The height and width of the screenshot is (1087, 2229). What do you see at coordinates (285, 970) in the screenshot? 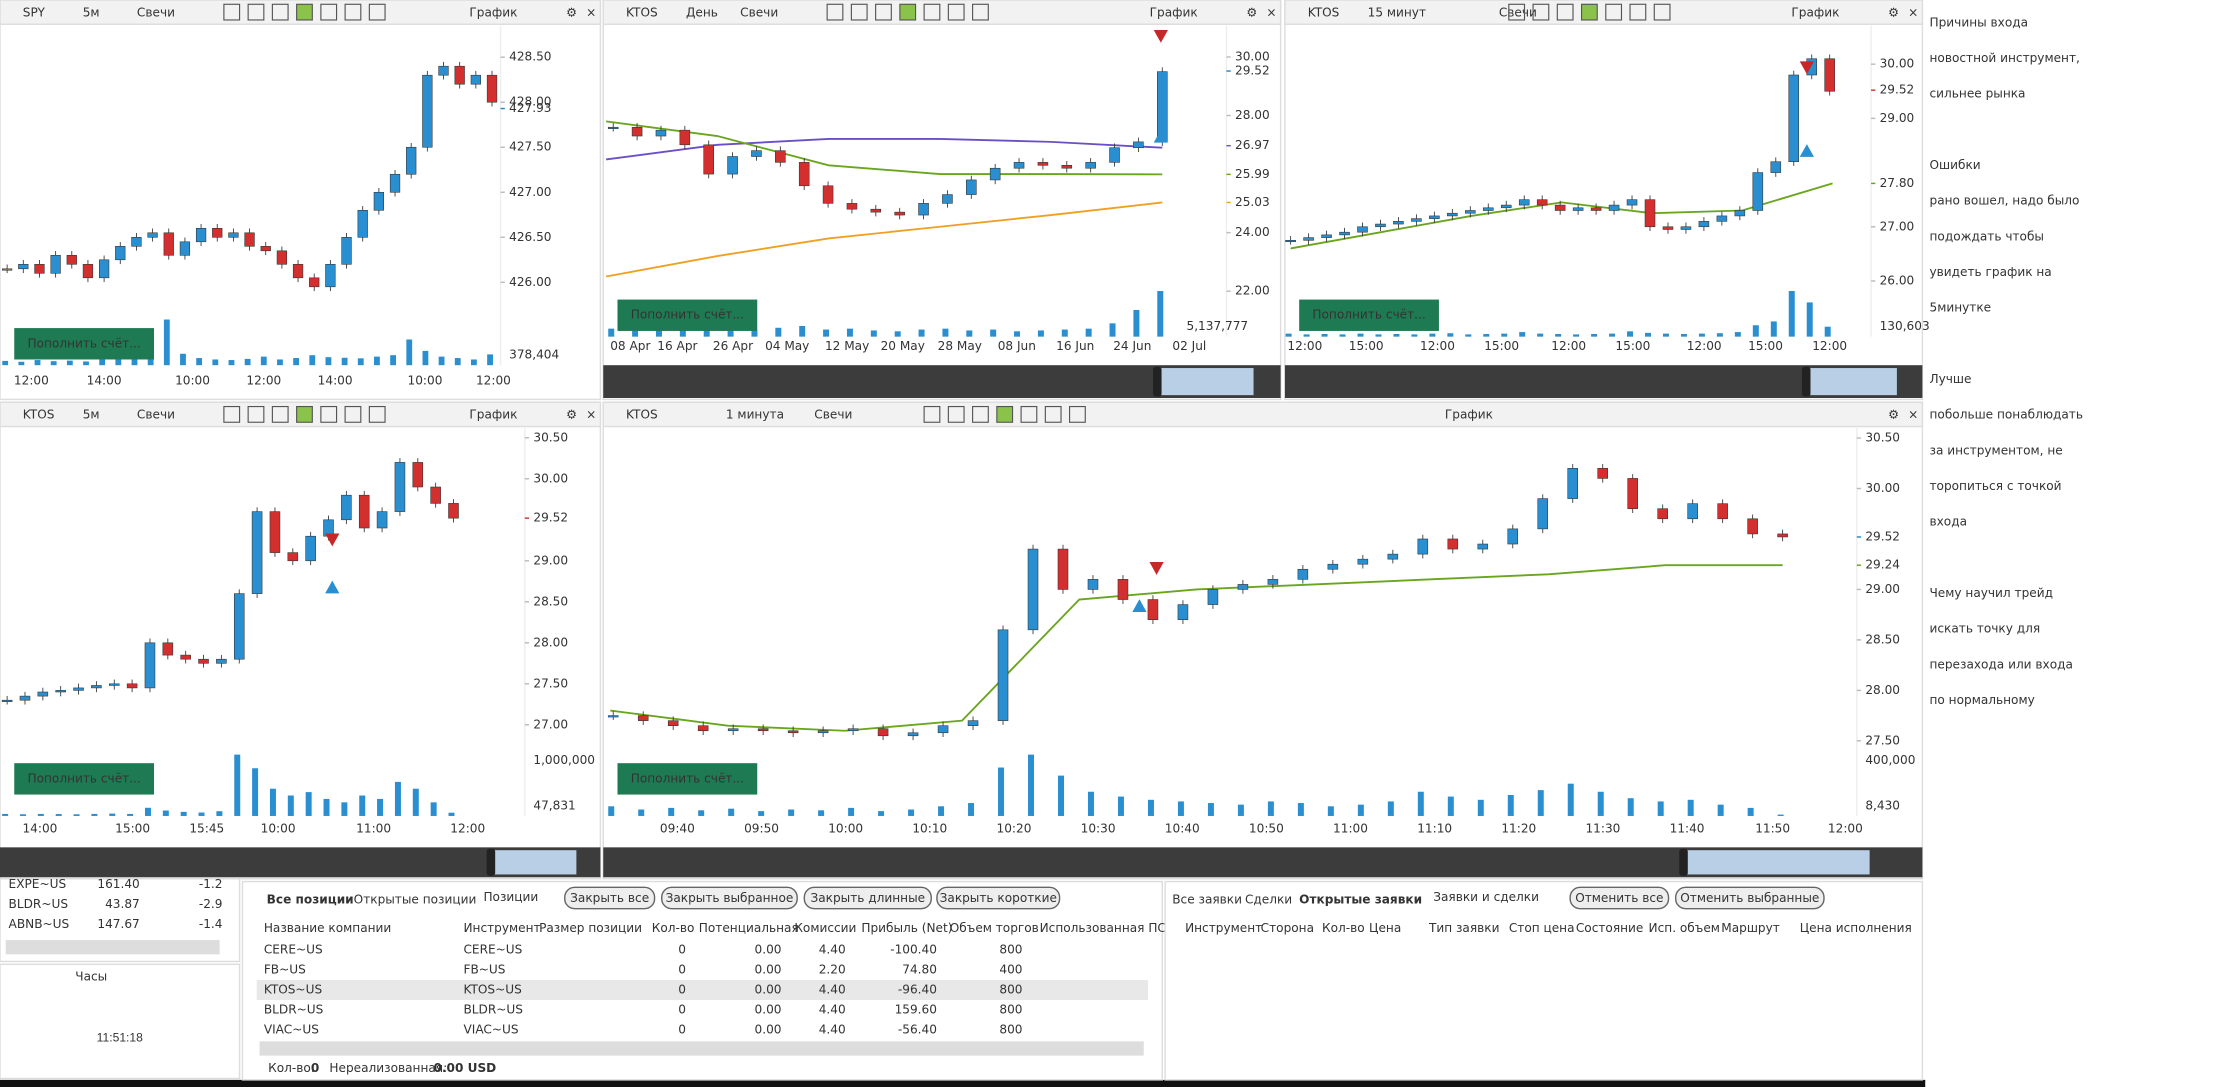
I see `position-cell: FB~US` at bounding box center [285, 970].